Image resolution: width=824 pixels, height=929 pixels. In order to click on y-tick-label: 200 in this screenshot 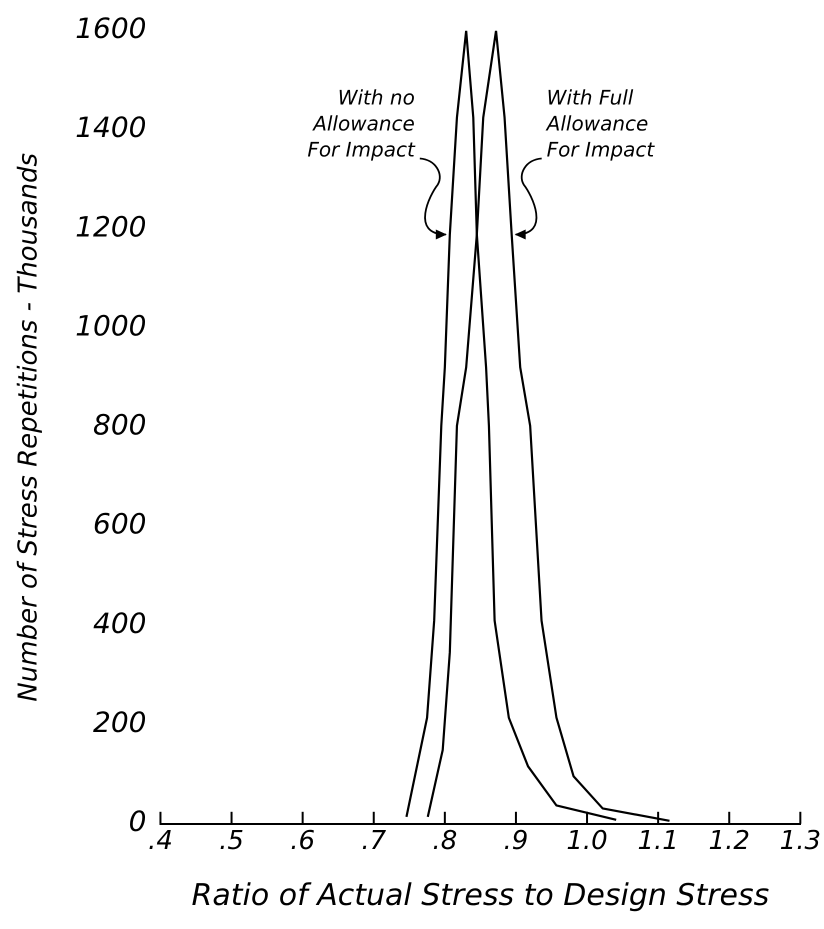, I will do `click(119, 722)`.